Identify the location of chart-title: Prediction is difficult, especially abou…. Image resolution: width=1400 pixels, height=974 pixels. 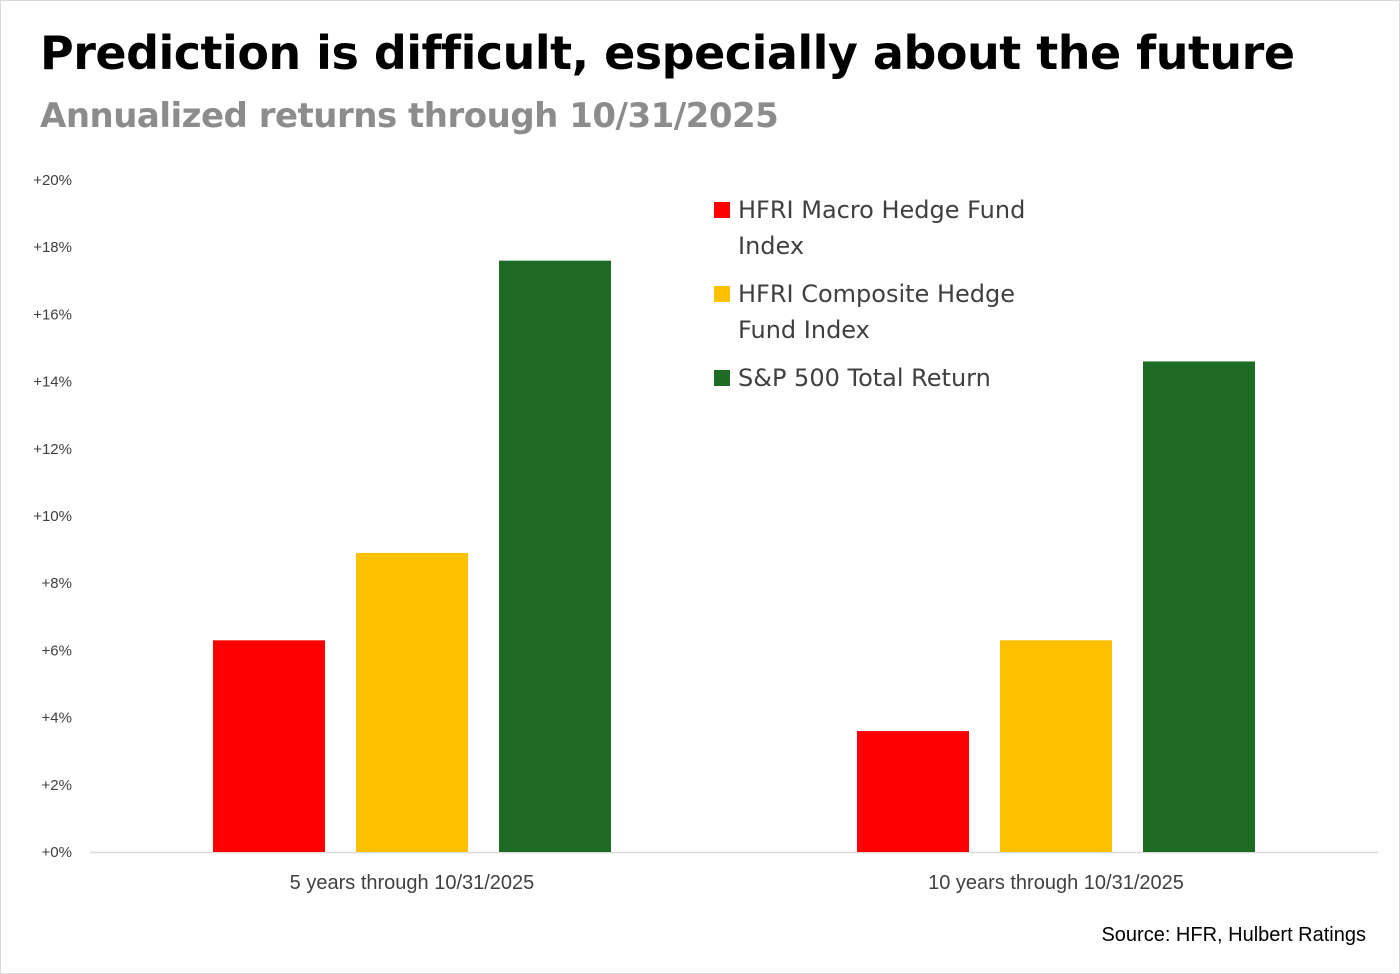
(667, 53).